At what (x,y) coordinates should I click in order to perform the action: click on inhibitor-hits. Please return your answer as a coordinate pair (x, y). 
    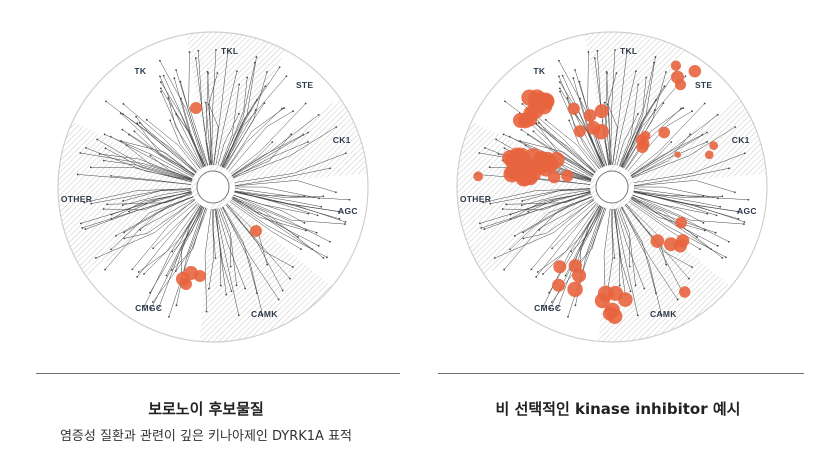
    Looking at the image, I should click on (219, 196).